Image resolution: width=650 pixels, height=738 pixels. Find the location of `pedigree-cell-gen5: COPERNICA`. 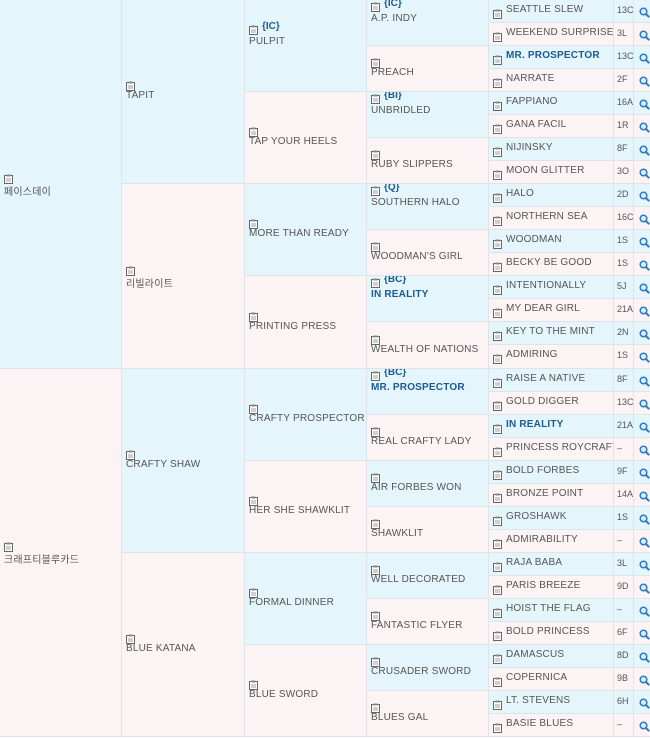

pedigree-cell-gen5: COPERNICA is located at coordinates (551, 679).